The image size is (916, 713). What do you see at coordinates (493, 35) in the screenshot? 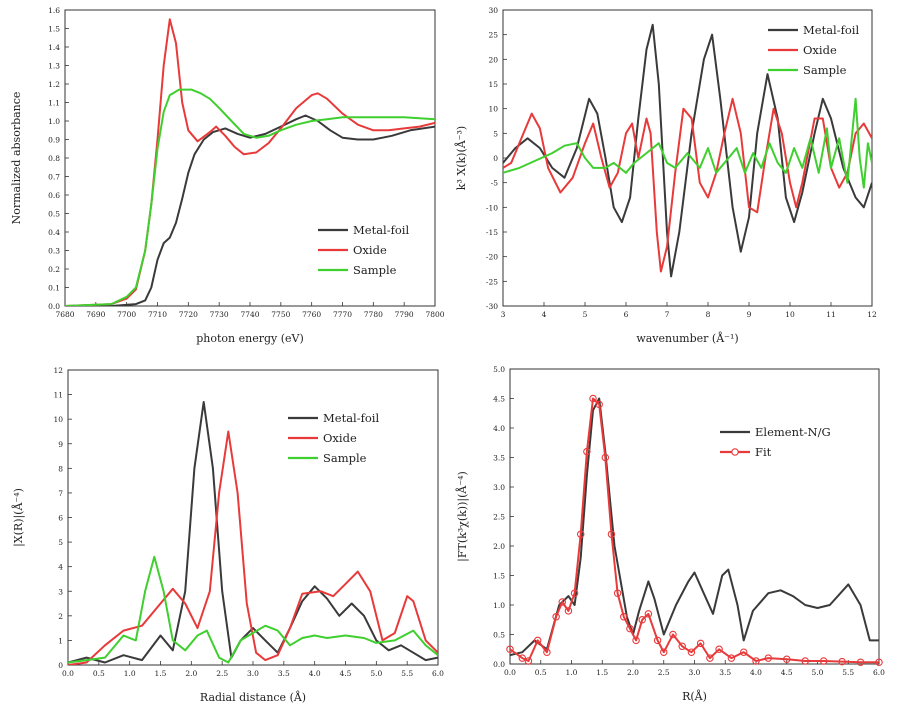
I see `y-tick-label: 25` at bounding box center [493, 35].